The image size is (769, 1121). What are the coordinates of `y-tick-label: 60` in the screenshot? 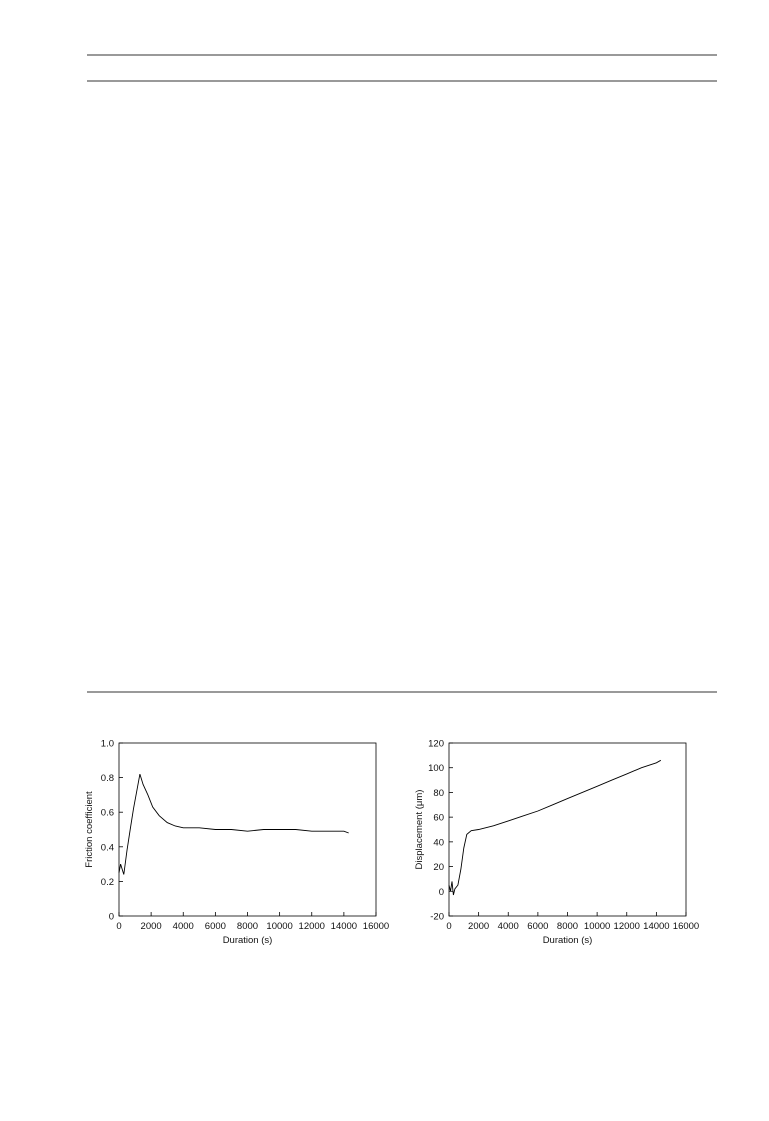 It's located at (438, 818).